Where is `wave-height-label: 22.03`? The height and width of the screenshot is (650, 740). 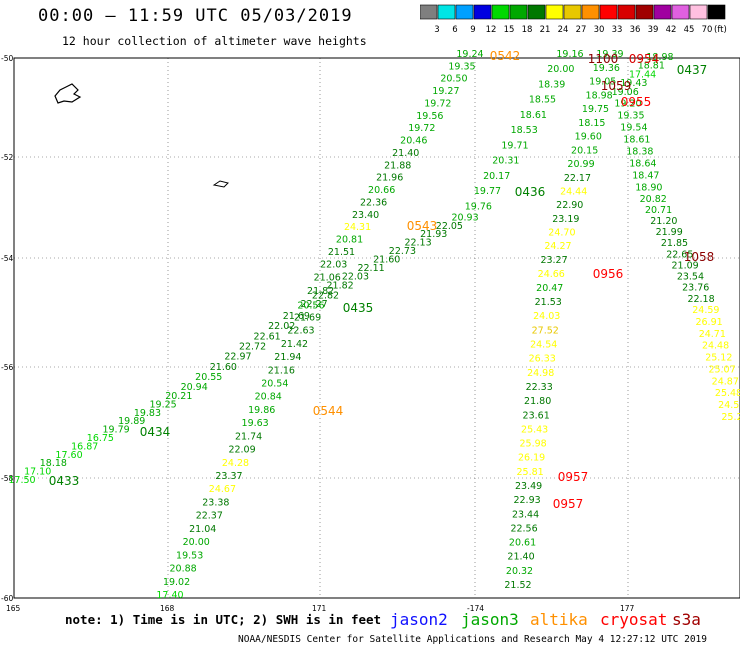 wave-height-label: 22.03 is located at coordinates (333, 265).